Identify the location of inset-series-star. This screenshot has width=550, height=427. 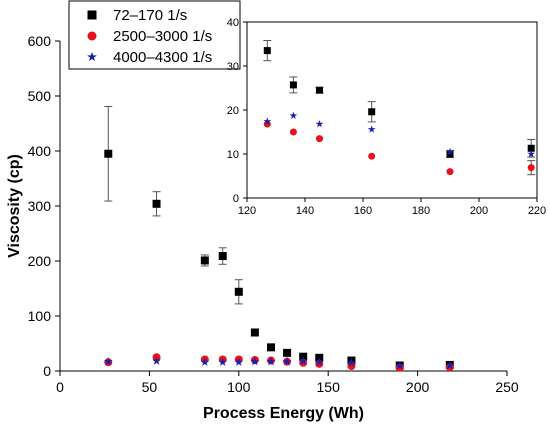
(399, 134).